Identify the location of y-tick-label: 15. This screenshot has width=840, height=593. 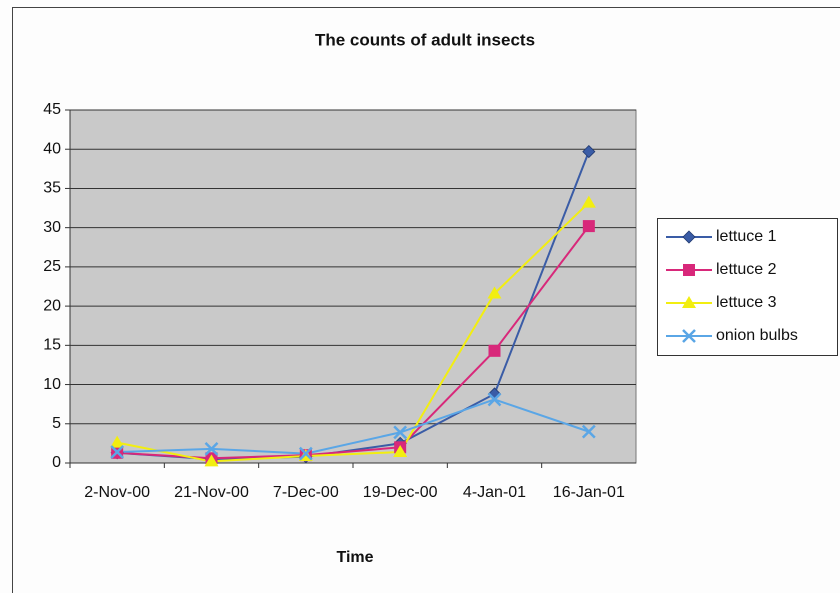
(52, 345).